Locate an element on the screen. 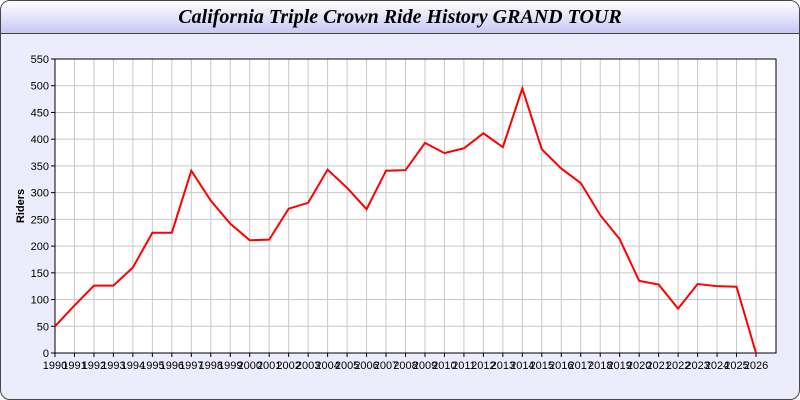 This screenshot has width=800, height=400. x-tick-label: 1995 is located at coordinates (152, 366).